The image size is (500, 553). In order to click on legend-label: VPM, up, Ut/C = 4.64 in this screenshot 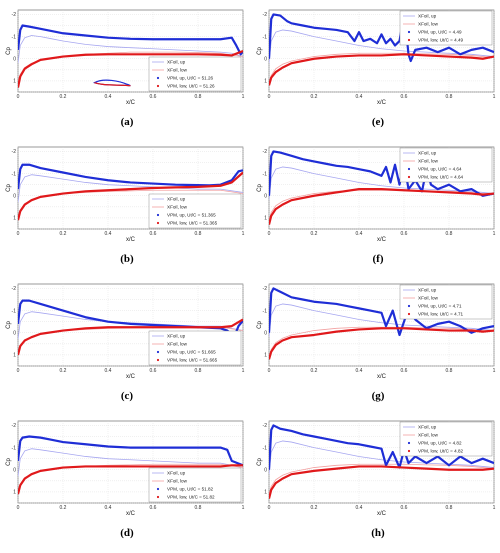, I will do `click(440, 169)`.